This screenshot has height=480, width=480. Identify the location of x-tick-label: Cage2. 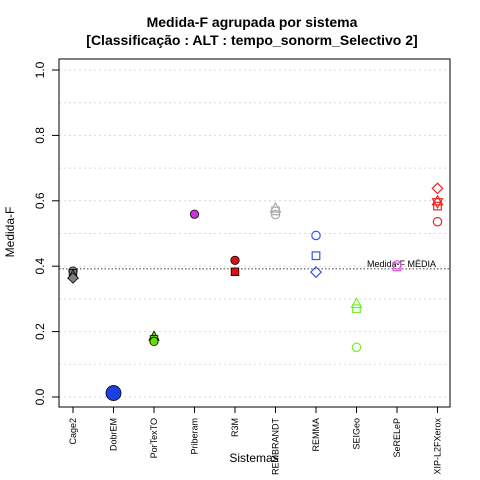
(73, 431).